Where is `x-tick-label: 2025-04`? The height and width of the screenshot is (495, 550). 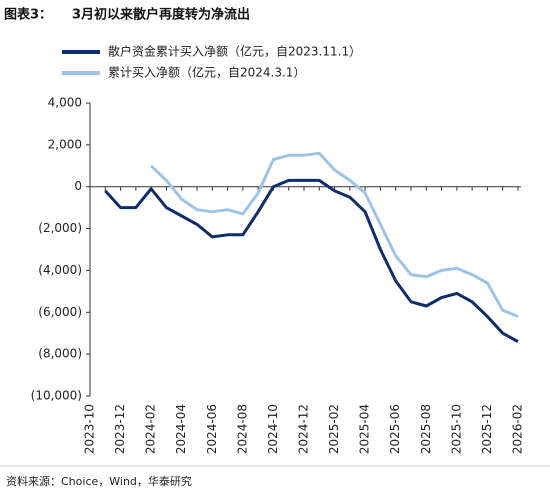 x-tick-label: 2025-04 is located at coordinates (365, 429).